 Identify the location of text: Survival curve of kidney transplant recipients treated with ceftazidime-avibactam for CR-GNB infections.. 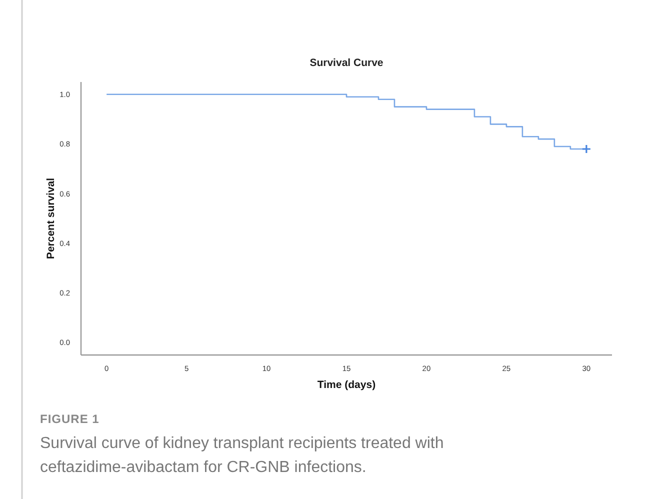
(242, 455).